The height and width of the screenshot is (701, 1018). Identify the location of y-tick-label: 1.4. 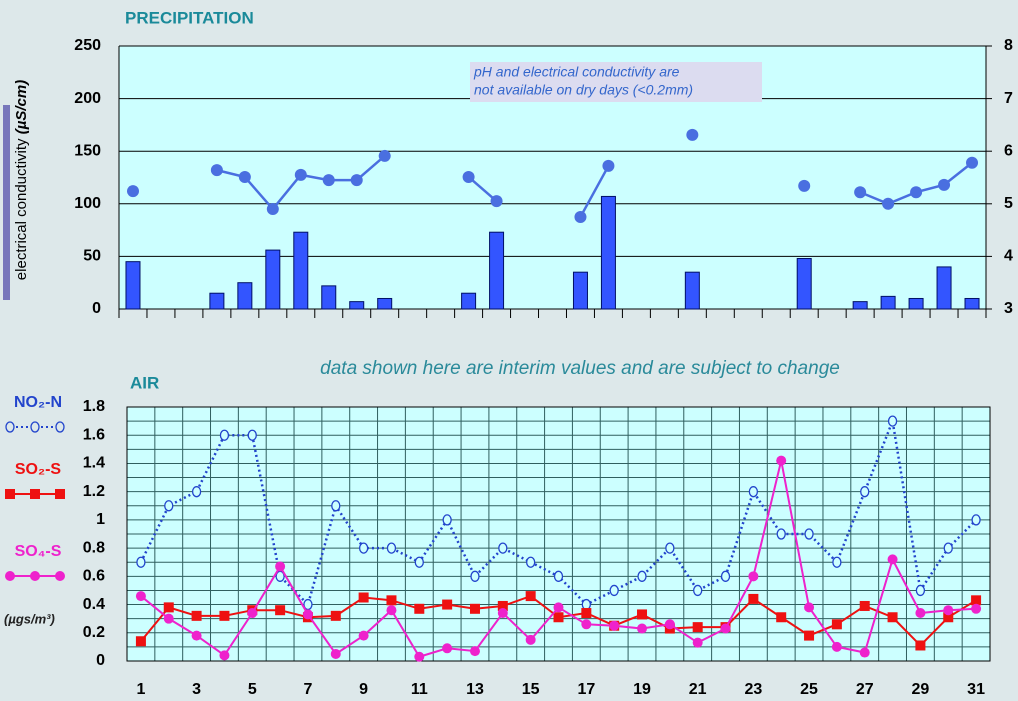
(94, 463).